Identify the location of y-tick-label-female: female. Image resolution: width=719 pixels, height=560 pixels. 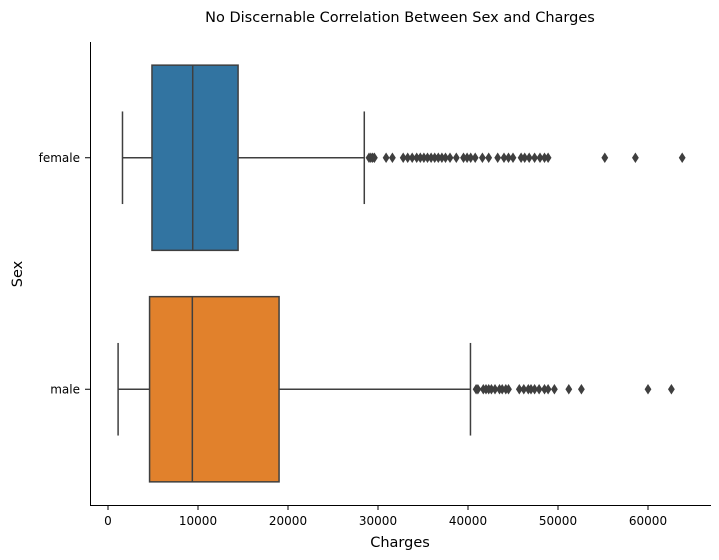
(59, 158).